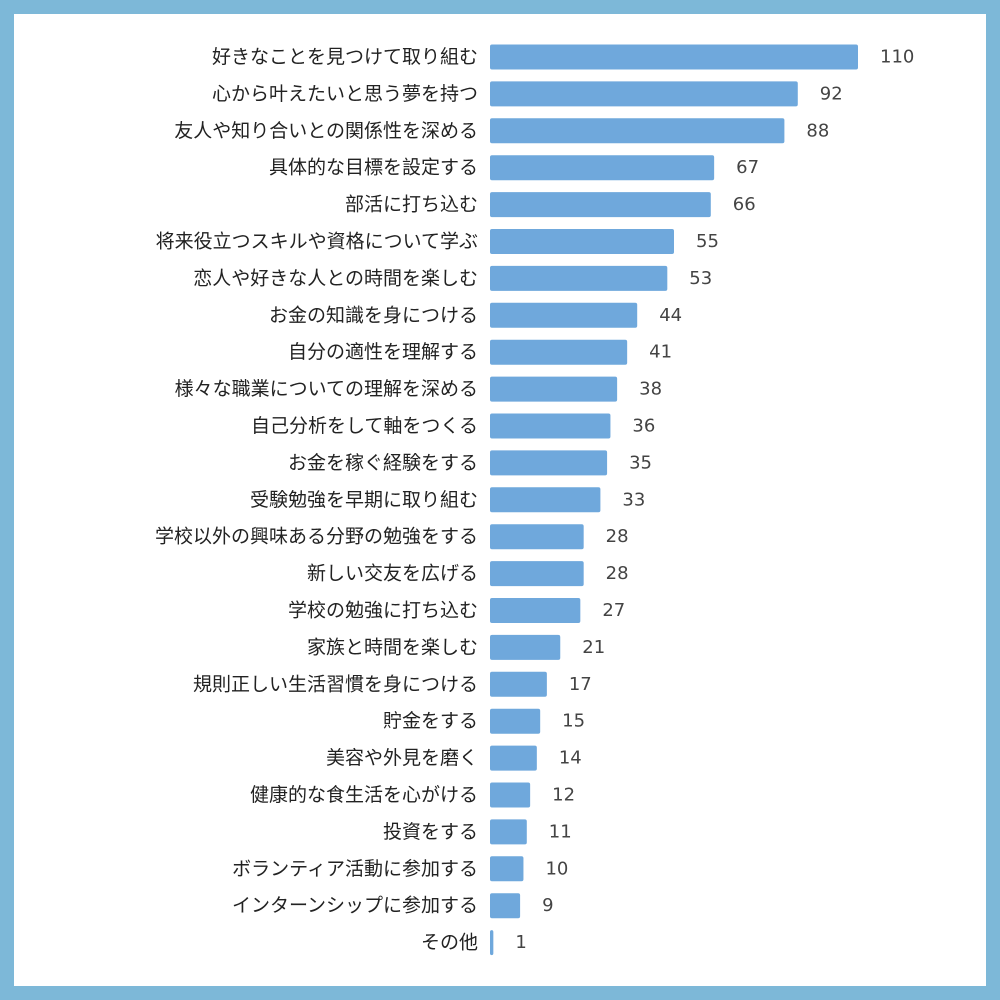 The image size is (1000, 1000). Describe the element at coordinates (640, 462) in the screenshot. I see `value-label: 35` at that location.